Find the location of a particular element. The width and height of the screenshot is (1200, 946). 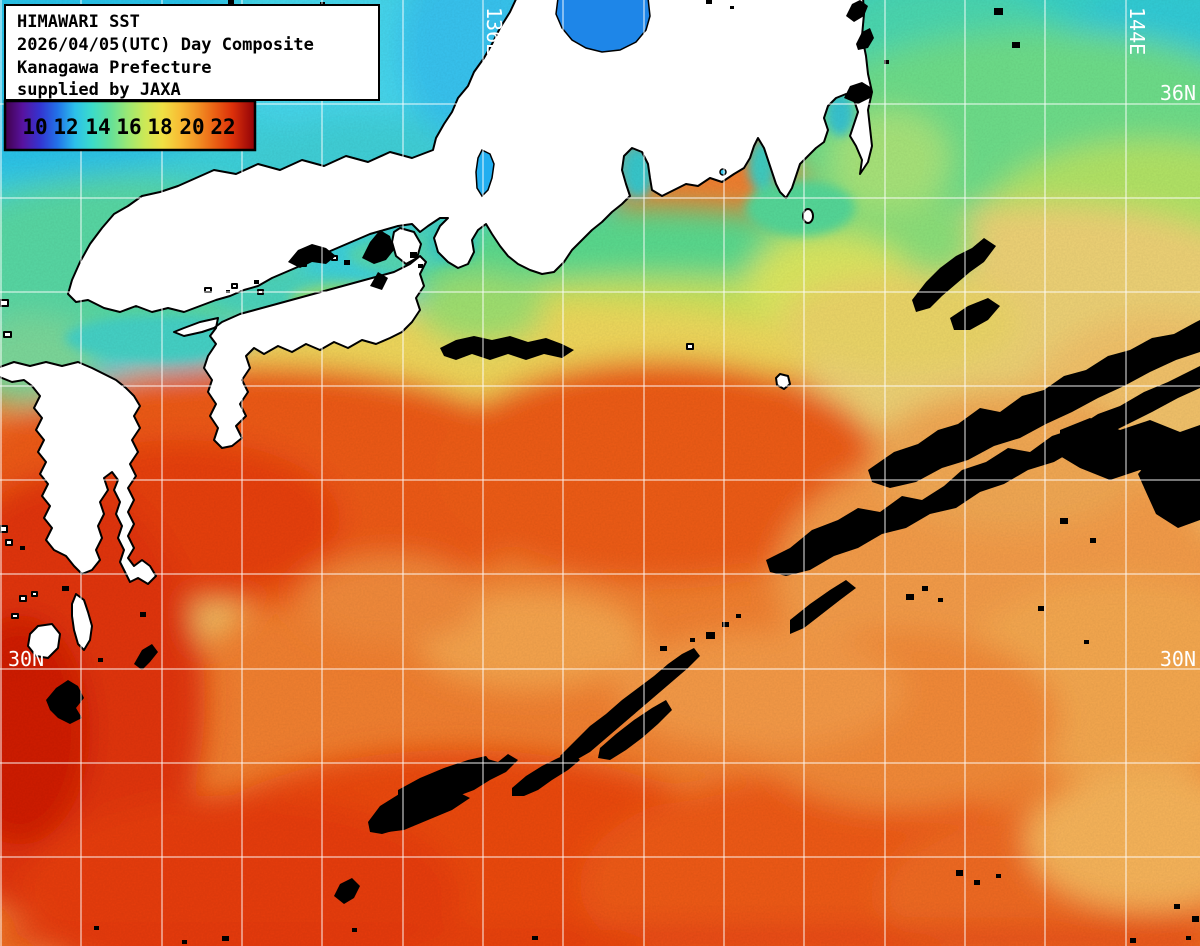

lat-label-30n-right: 30N is located at coordinates (1178, 659).